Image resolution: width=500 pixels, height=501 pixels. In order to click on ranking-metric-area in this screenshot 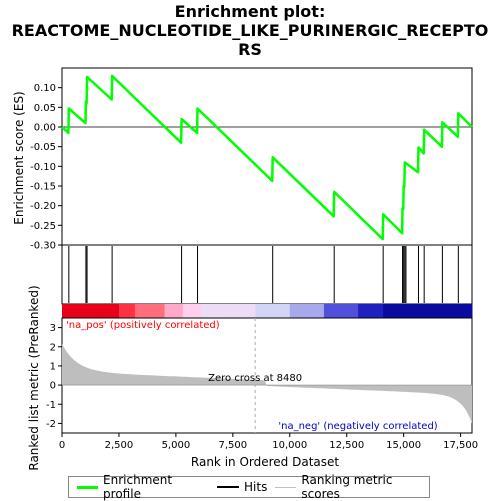, I will do `click(267, 383)`.